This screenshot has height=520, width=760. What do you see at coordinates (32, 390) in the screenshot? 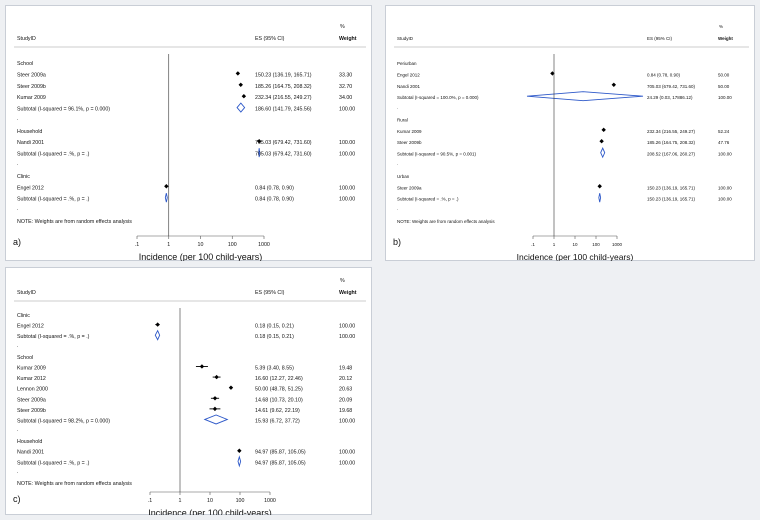
I see `study-label: Lennon 2000` at bounding box center [32, 390].